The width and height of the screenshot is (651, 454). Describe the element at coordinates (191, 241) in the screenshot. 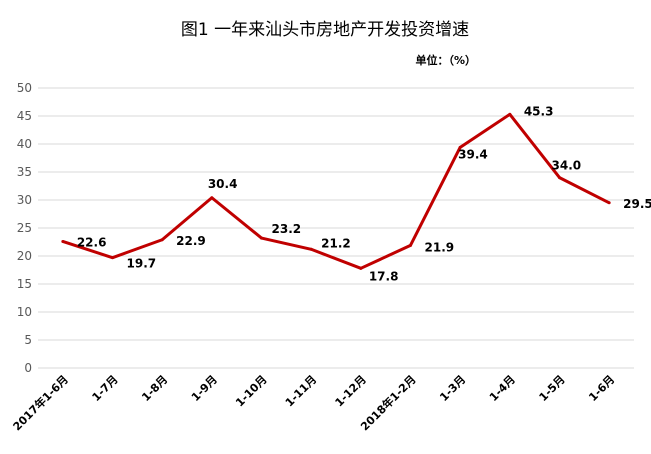

I see `data-label: 22.9` at that location.